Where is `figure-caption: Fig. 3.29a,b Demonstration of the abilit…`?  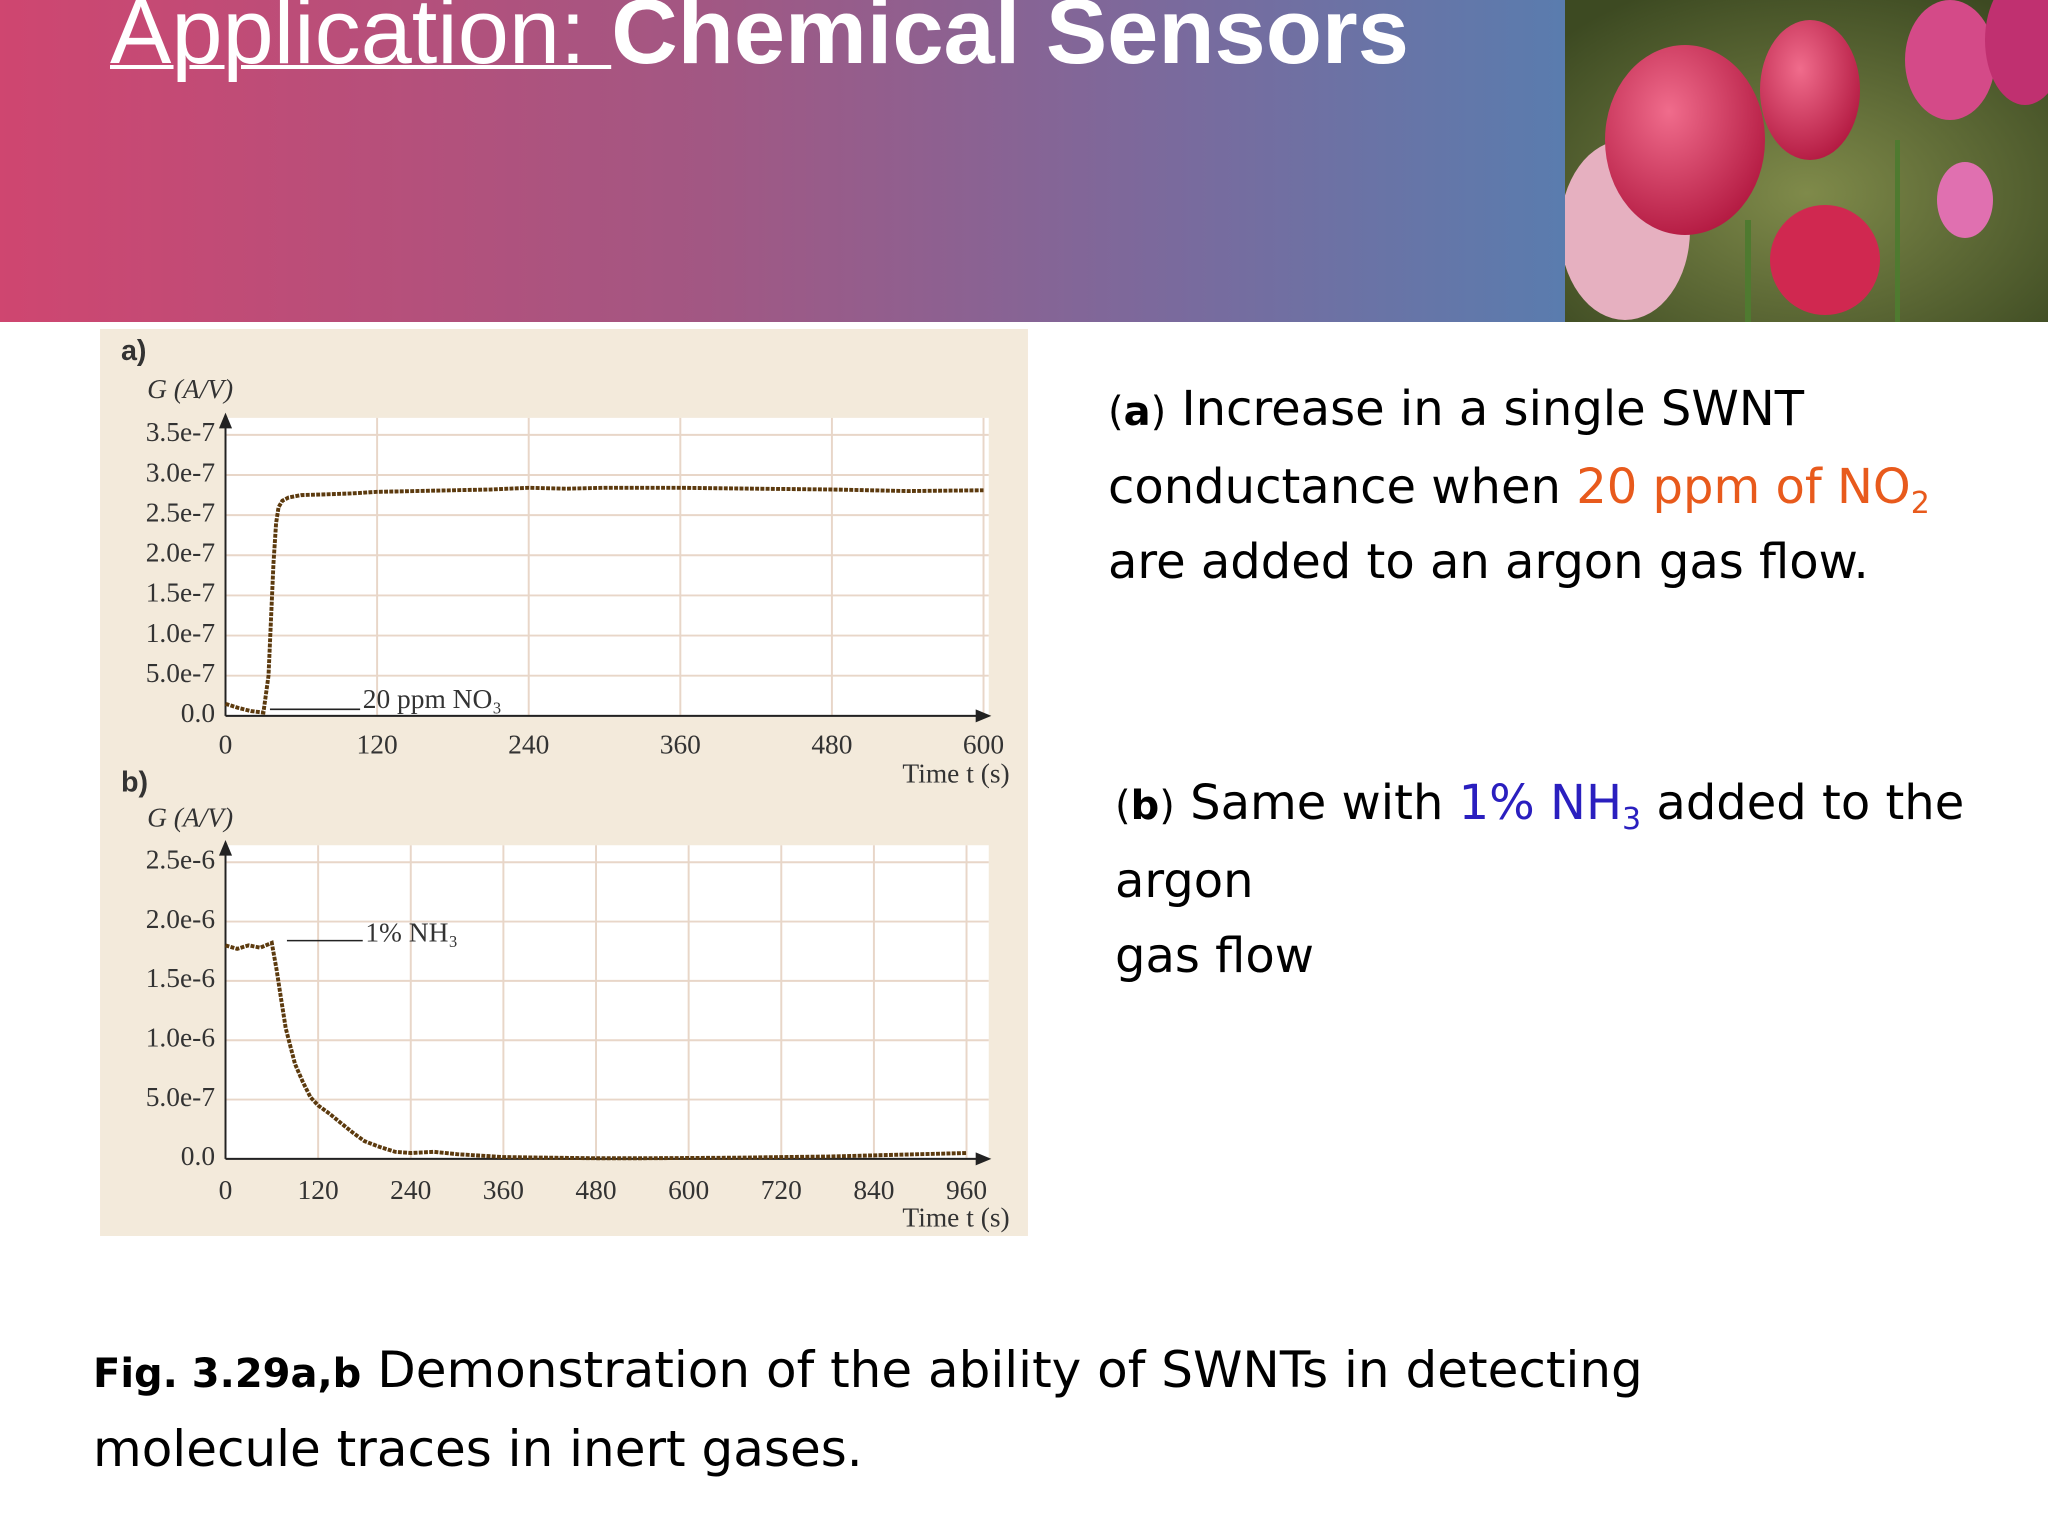
figure-caption: Fig. 3.29a,b Demonstration of the abilit… is located at coordinates (943, 1410).